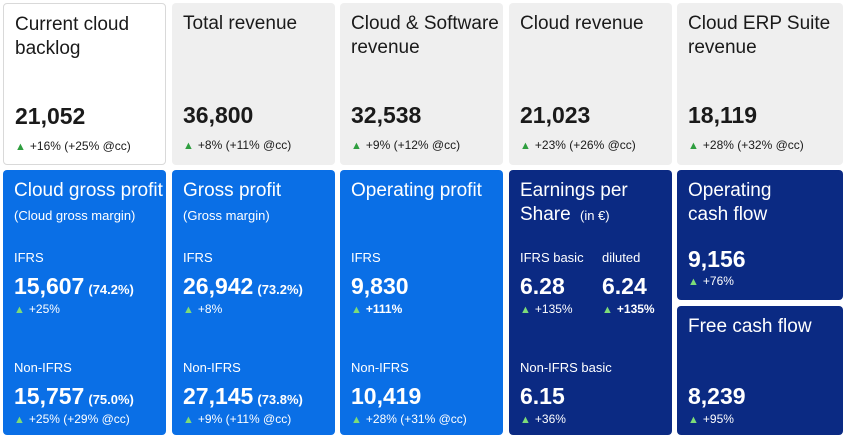 The image size is (850, 442). I want to click on ifrs-change: ▲ +25%, so click(37, 309).